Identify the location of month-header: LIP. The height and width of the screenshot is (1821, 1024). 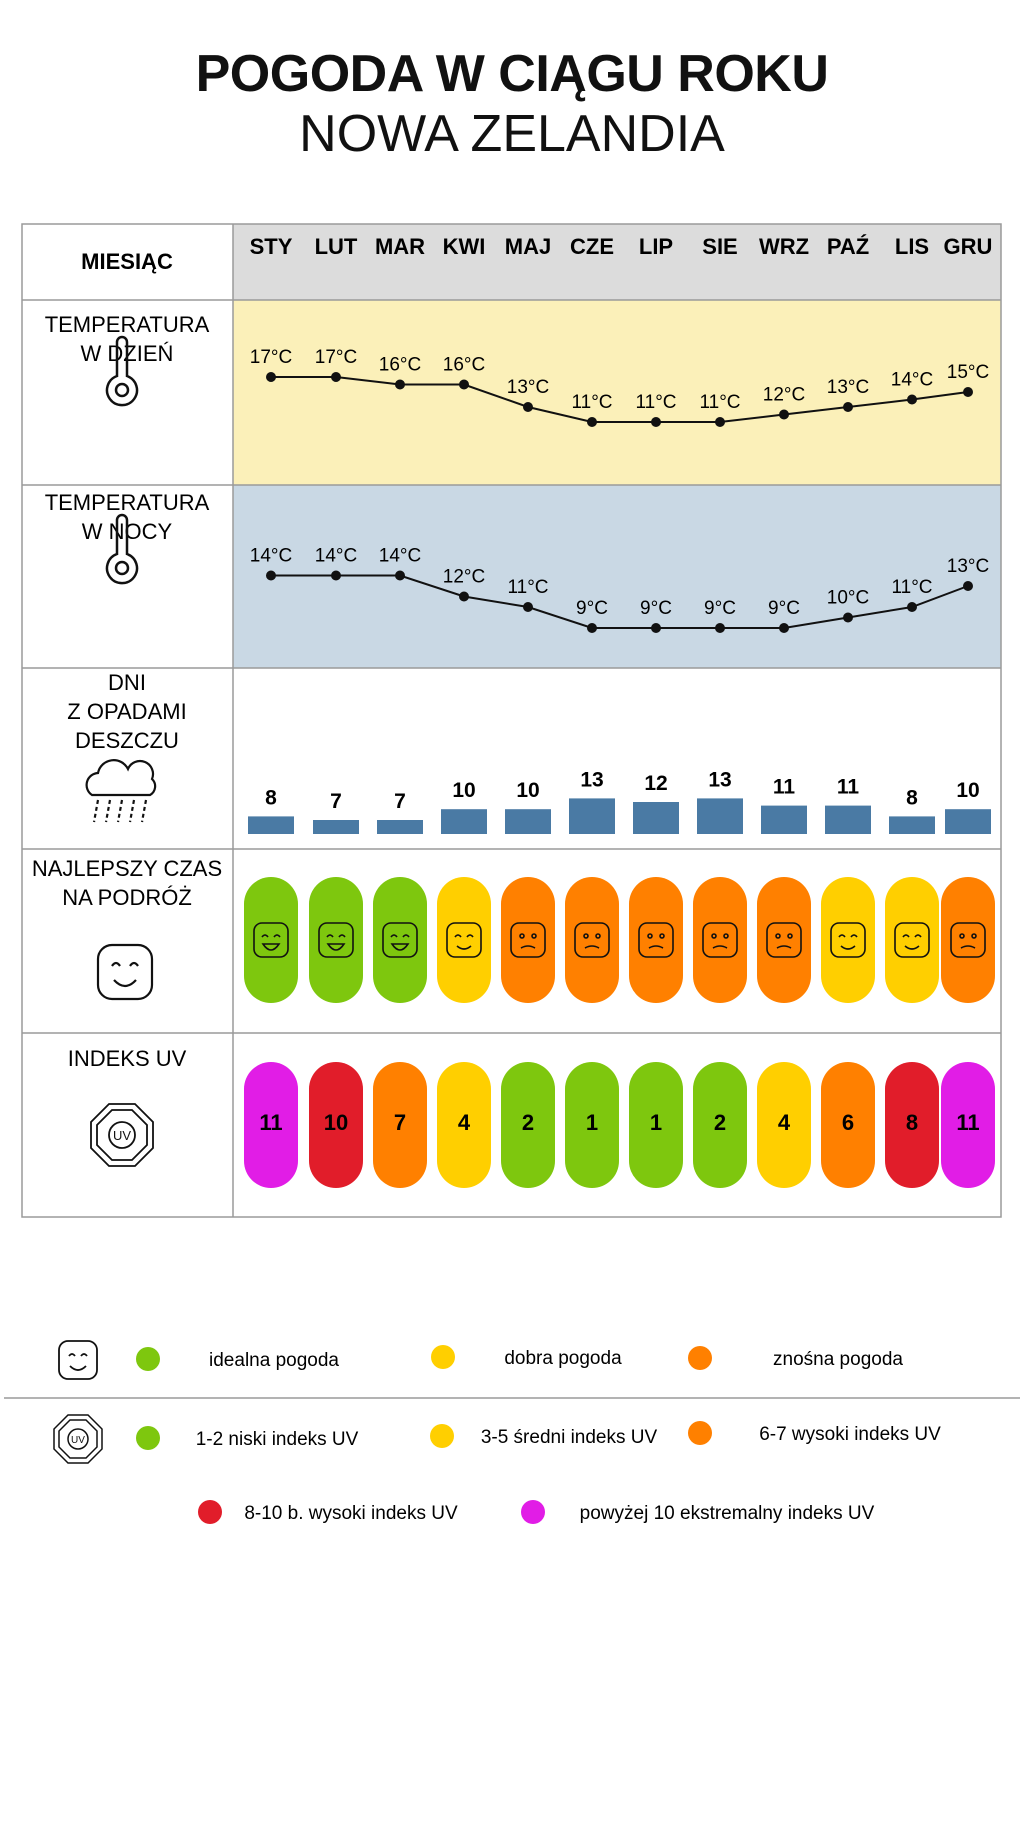
(656, 246).